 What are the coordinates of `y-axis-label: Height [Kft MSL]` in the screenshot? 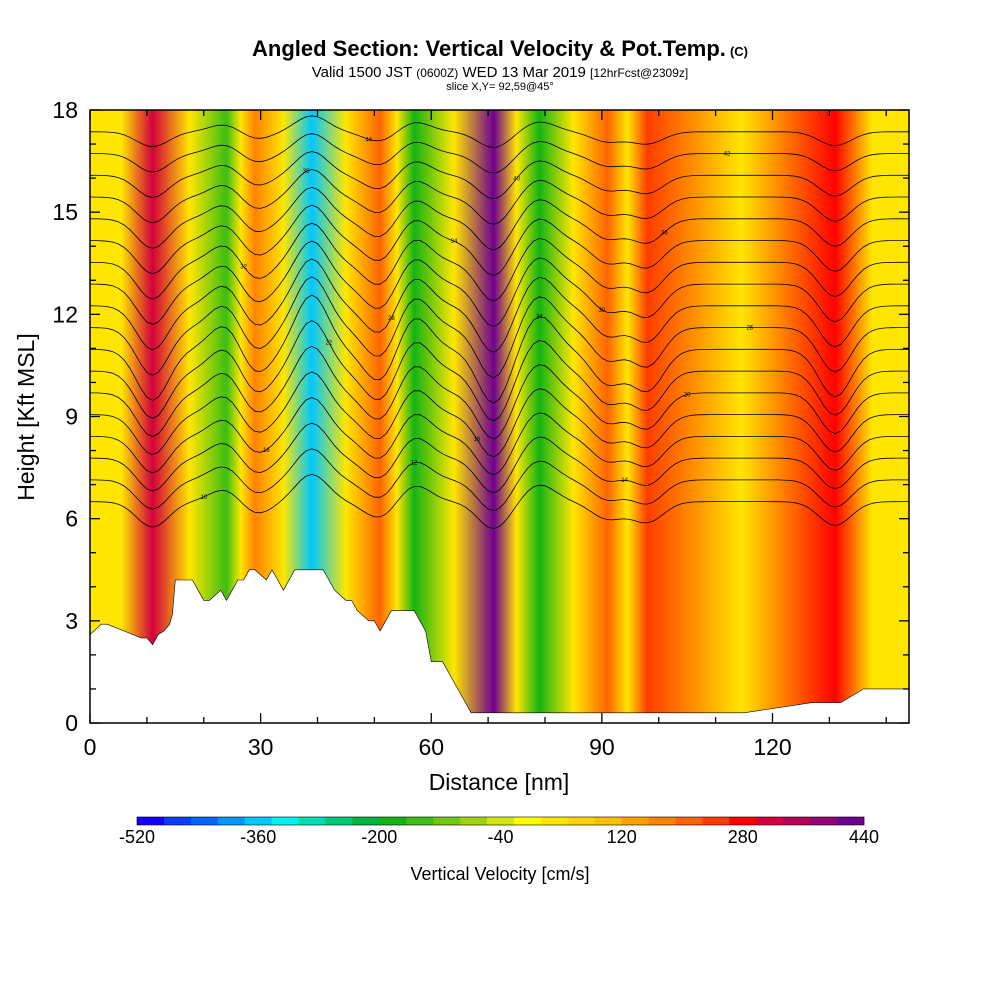 It's located at (26, 416).